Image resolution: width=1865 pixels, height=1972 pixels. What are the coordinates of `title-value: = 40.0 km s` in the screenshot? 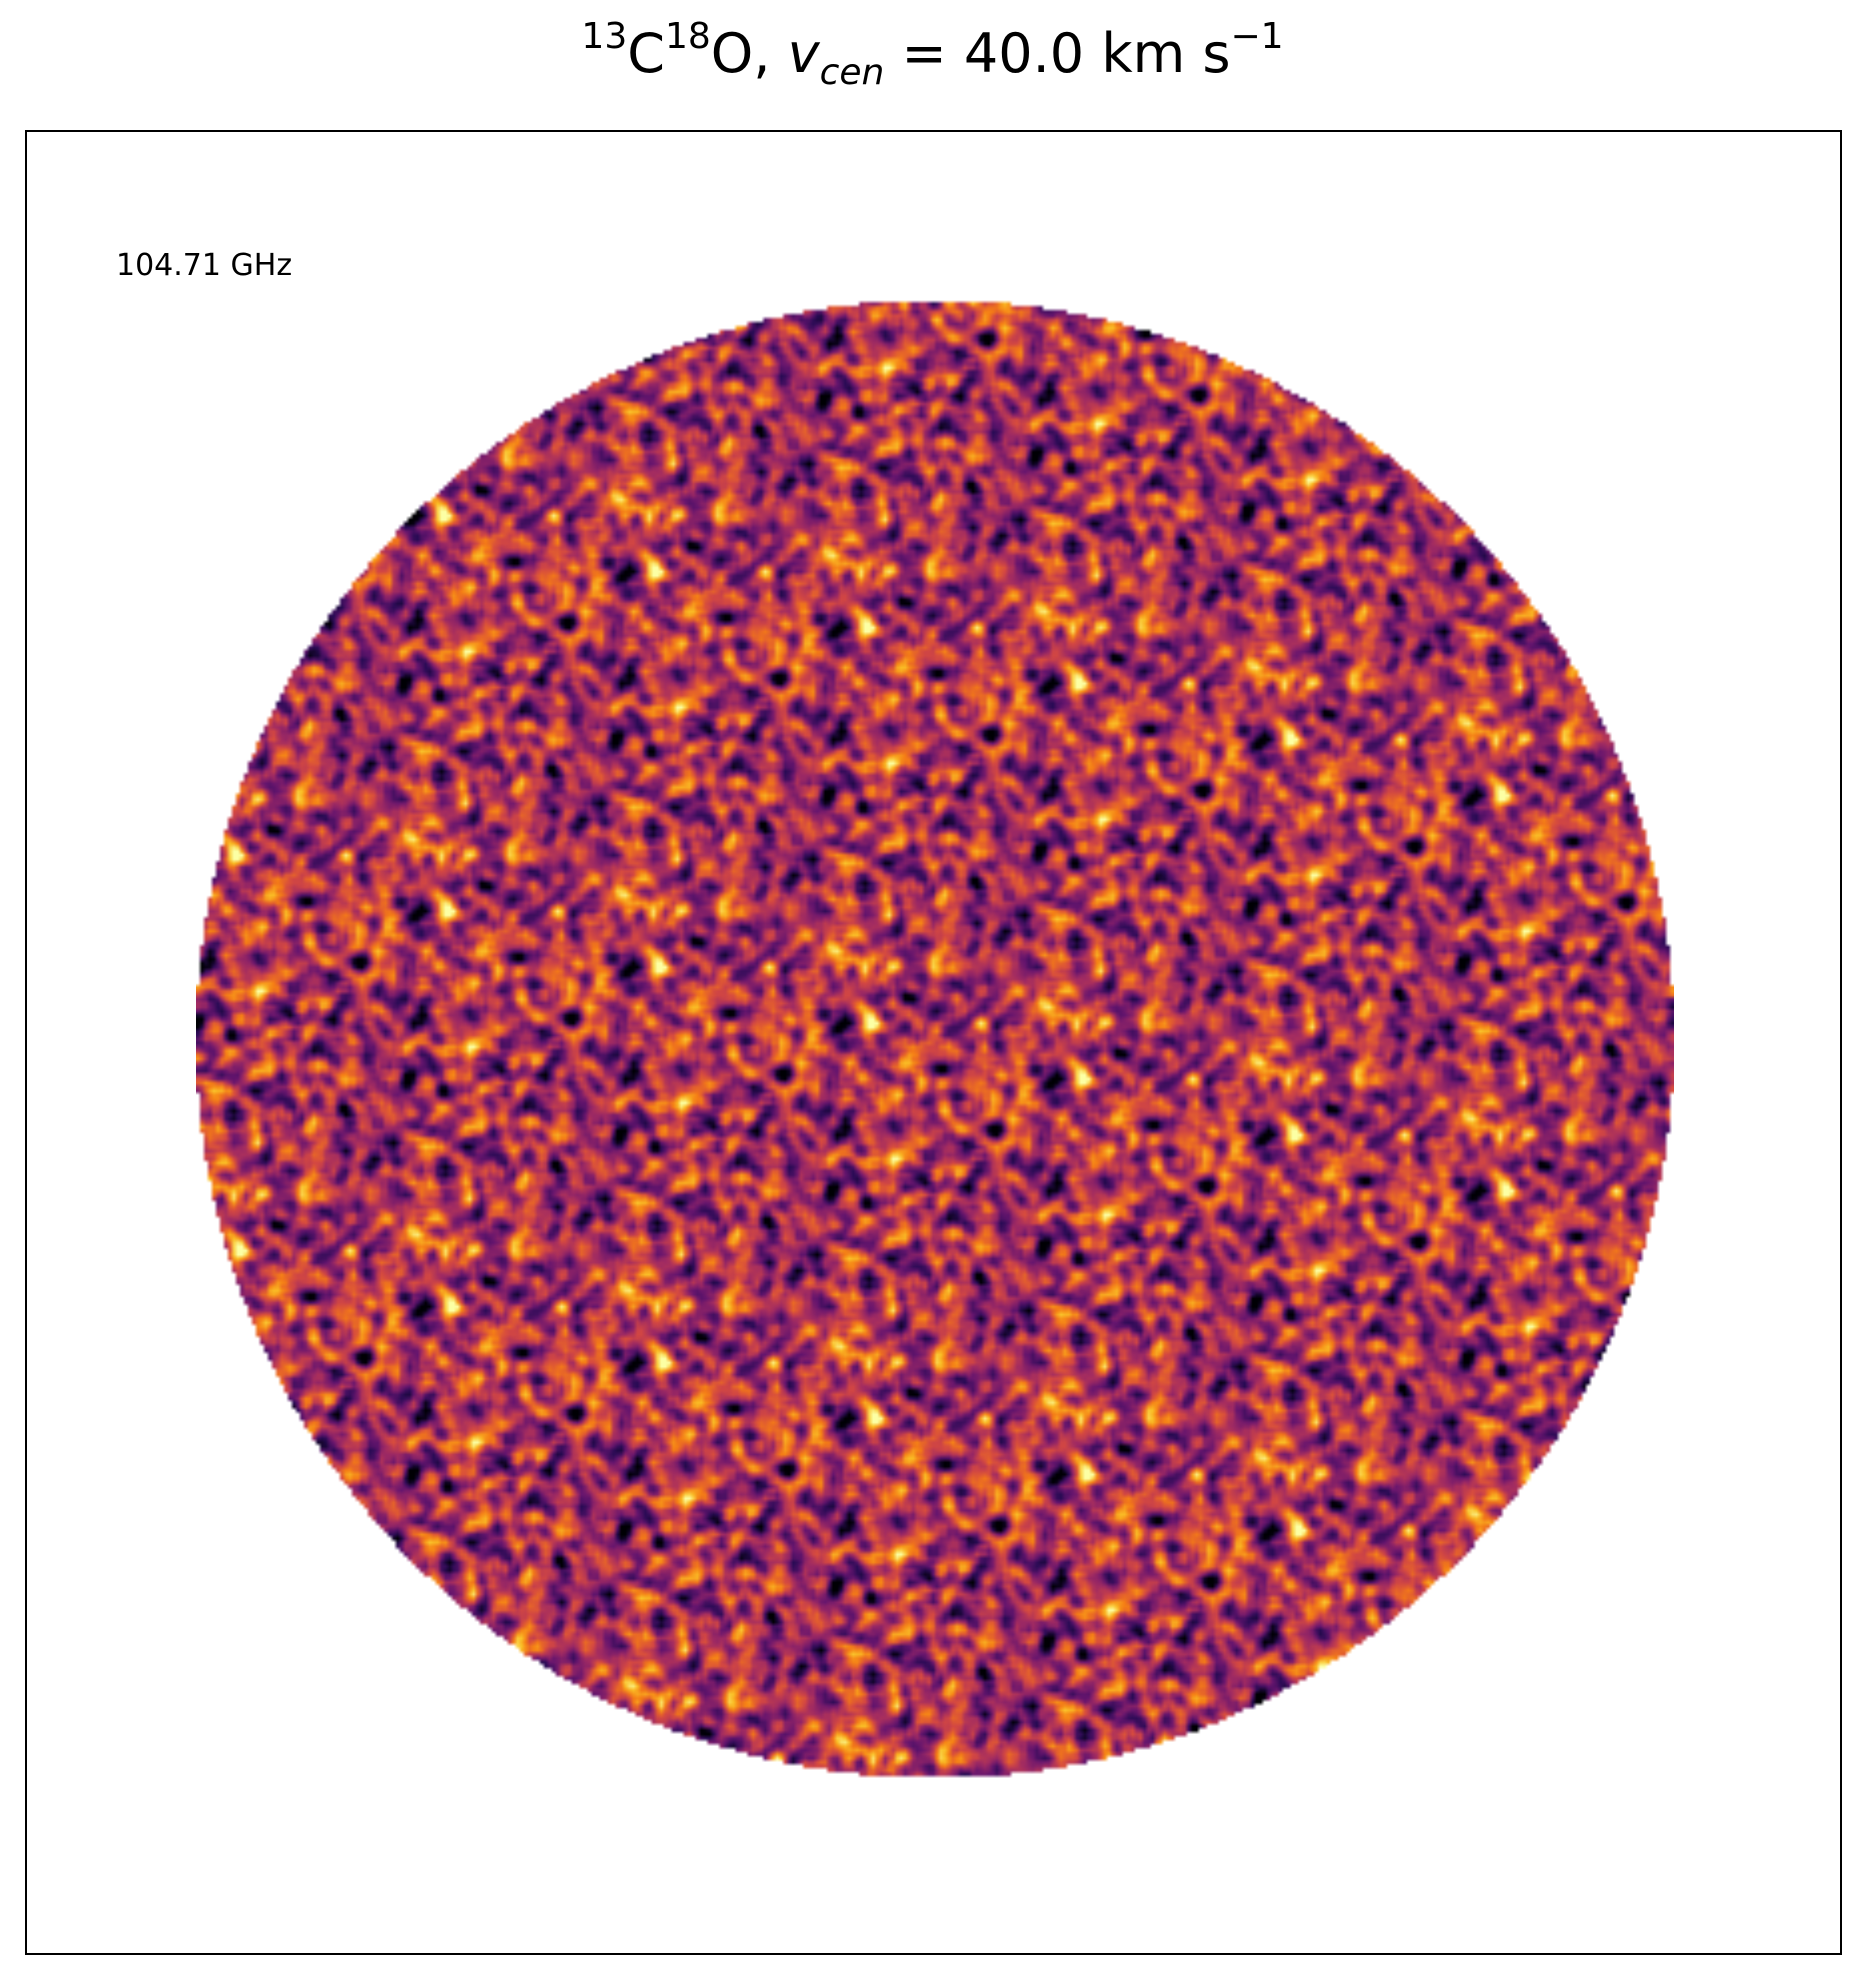 It's located at (1057, 53).